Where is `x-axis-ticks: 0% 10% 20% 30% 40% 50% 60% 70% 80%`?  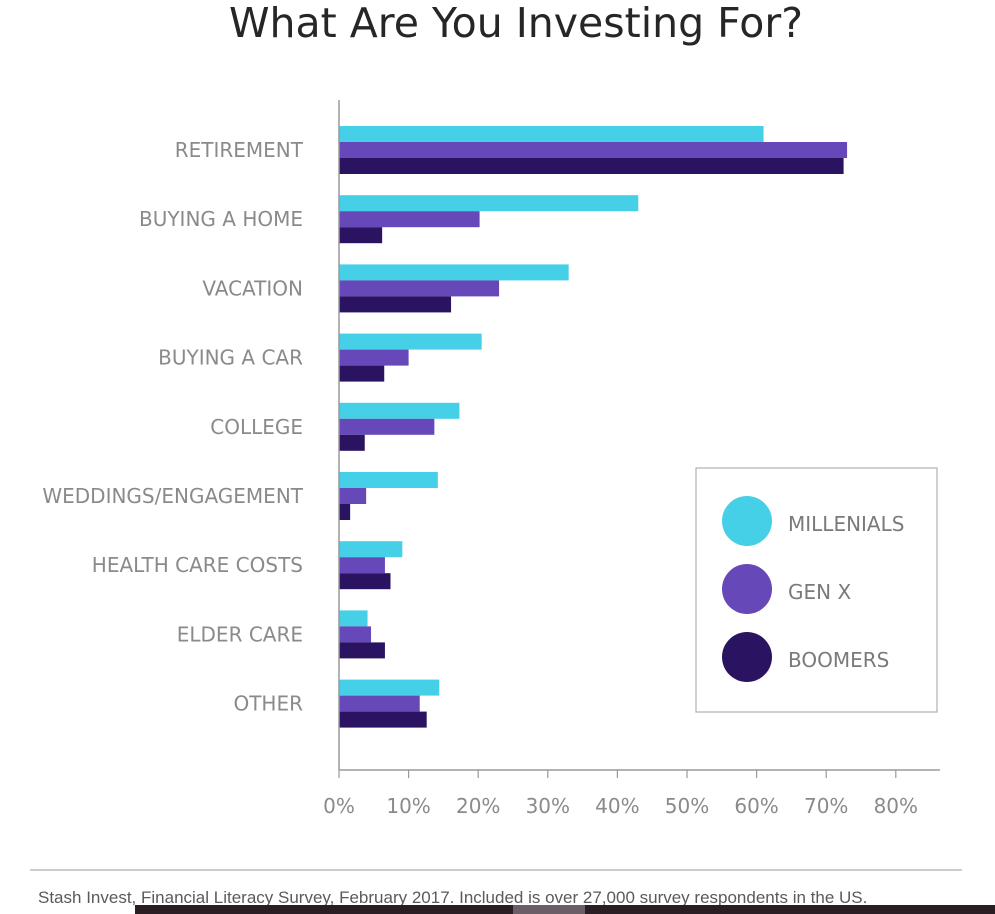 x-axis-ticks: 0% 10% 20% 30% 40% 50% 60% 70% 80% is located at coordinates (620, 794).